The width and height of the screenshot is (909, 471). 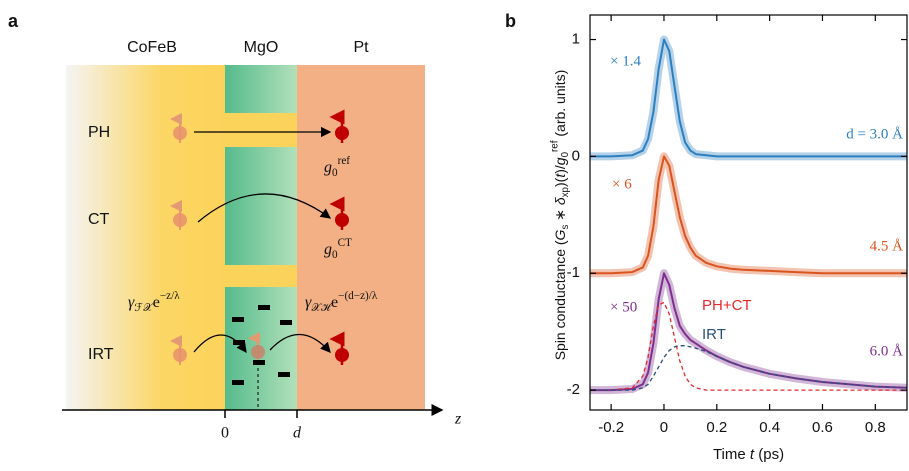 What do you see at coordinates (560, 234) in the screenshot?
I see `text-part: G` at bounding box center [560, 234].